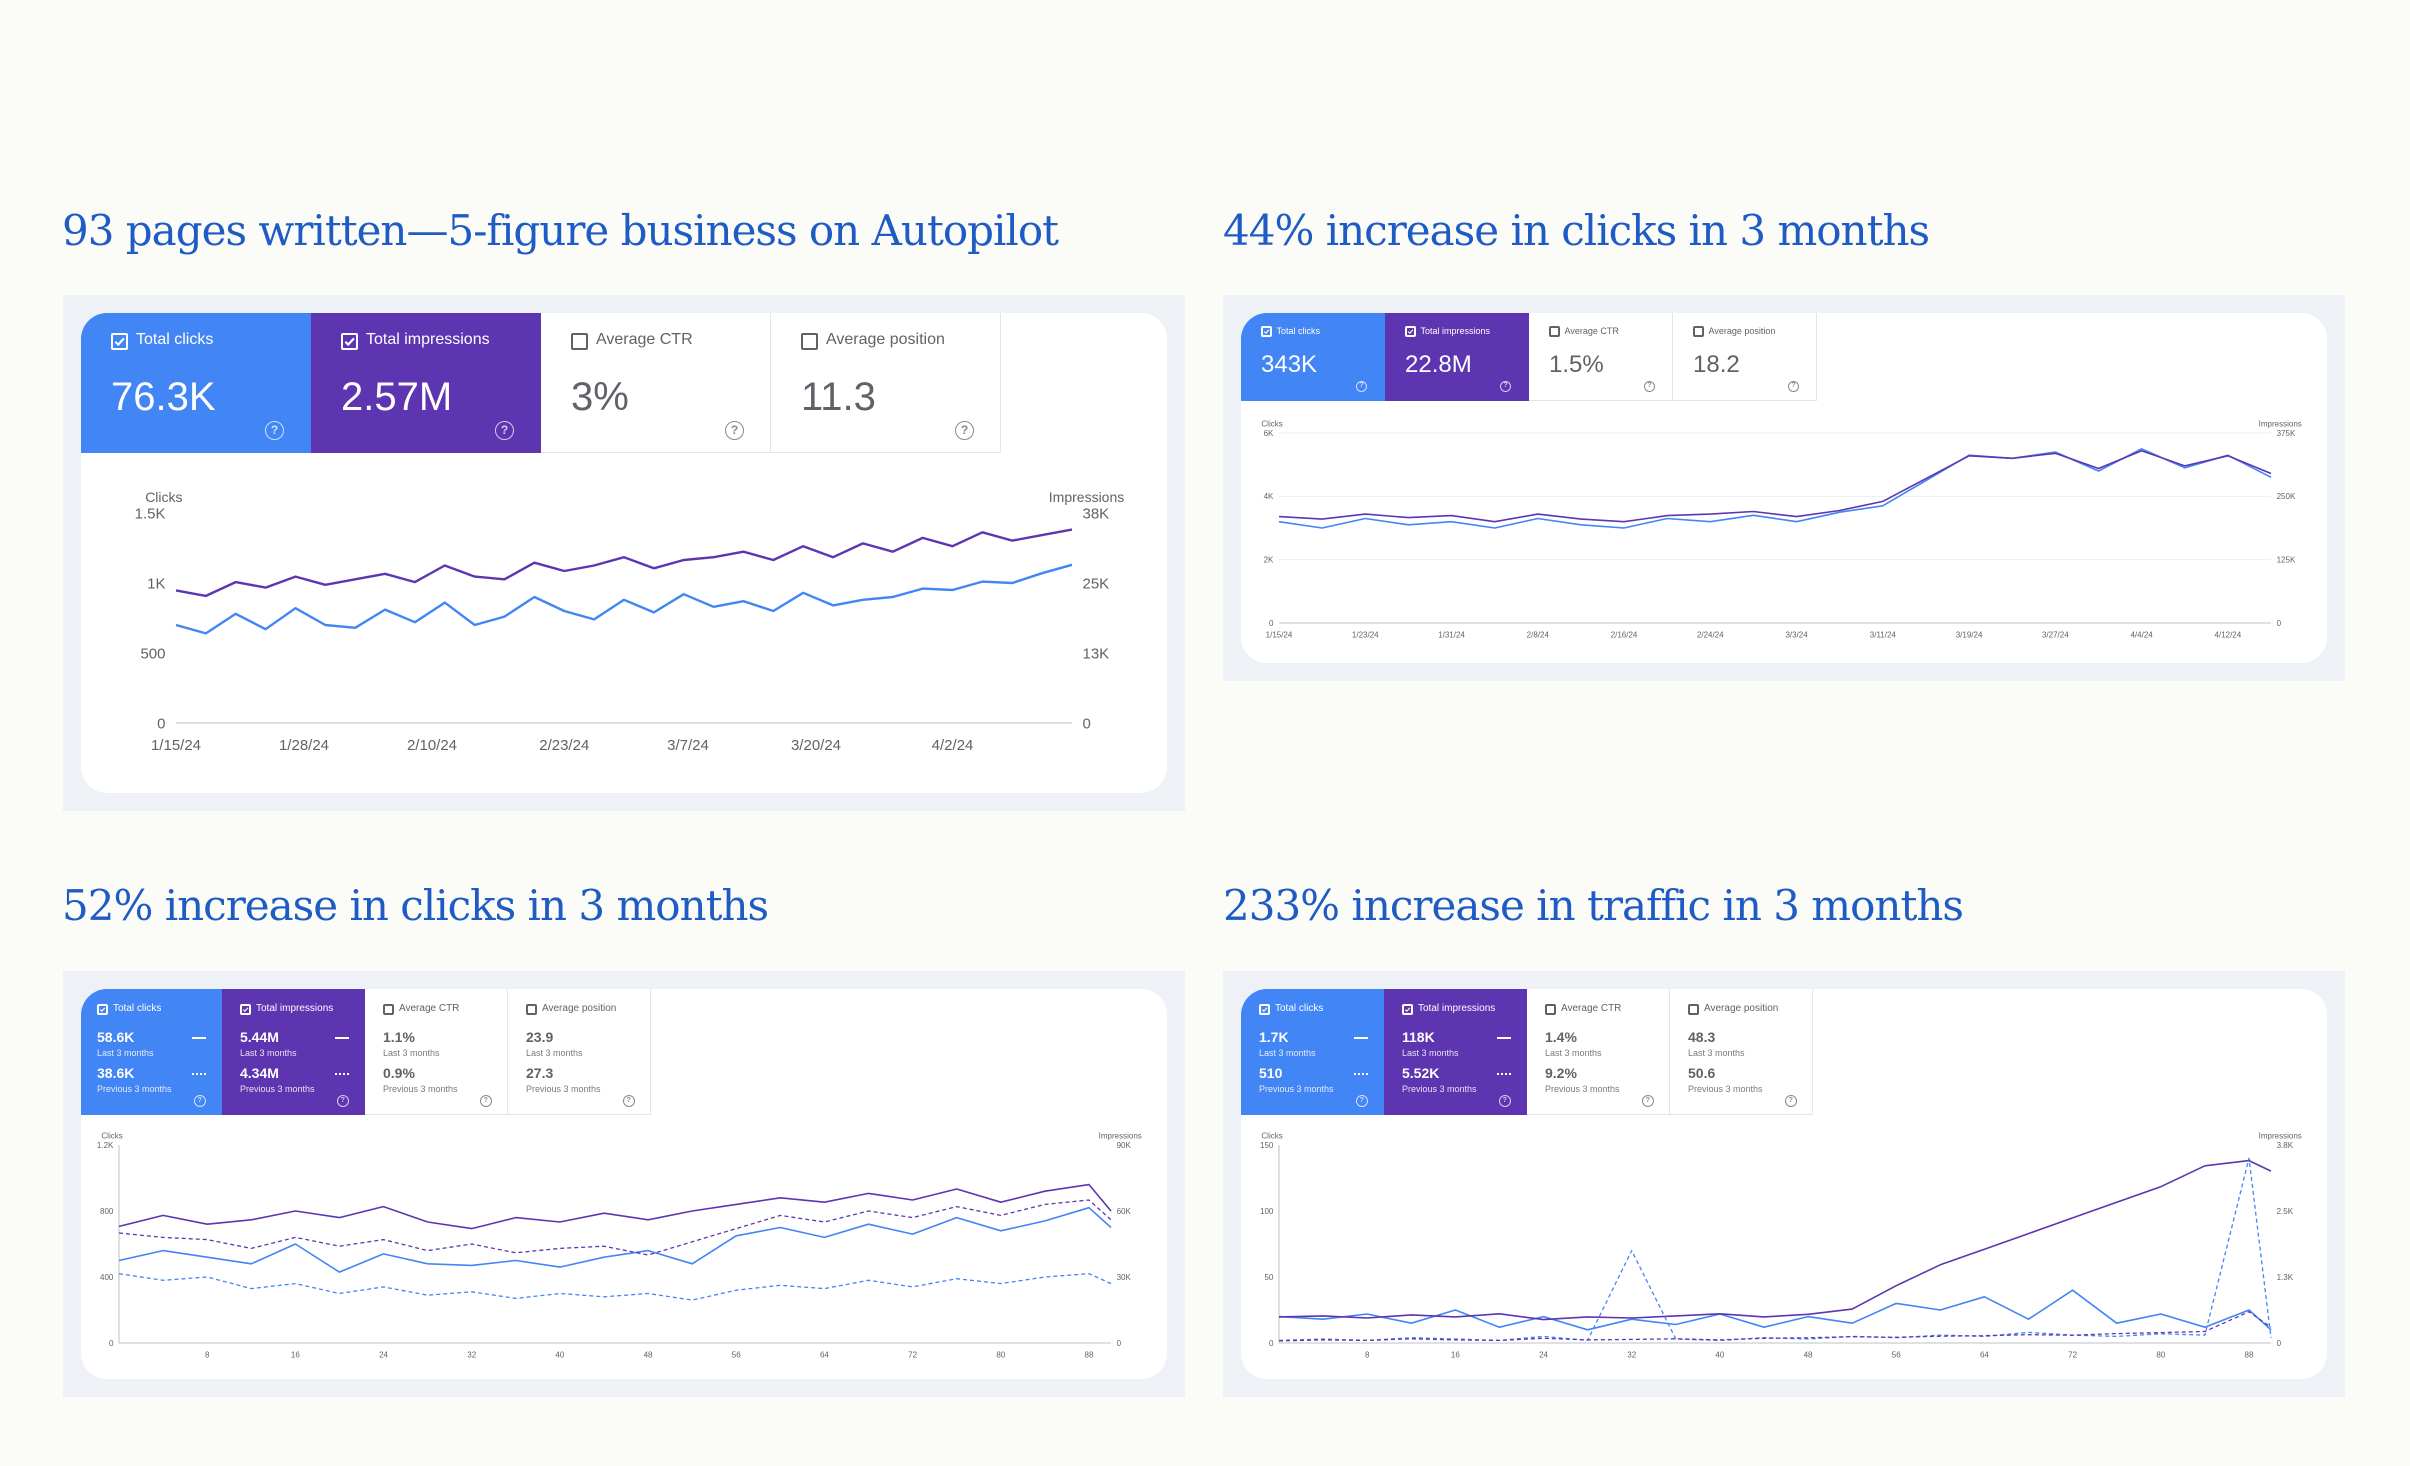 The width and height of the screenshot is (2410, 1466). What do you see at coordinates (1269, 496) in the screenshot?
I see `left-axis-tick-label: 4K` at bounding box center [1269, 496].